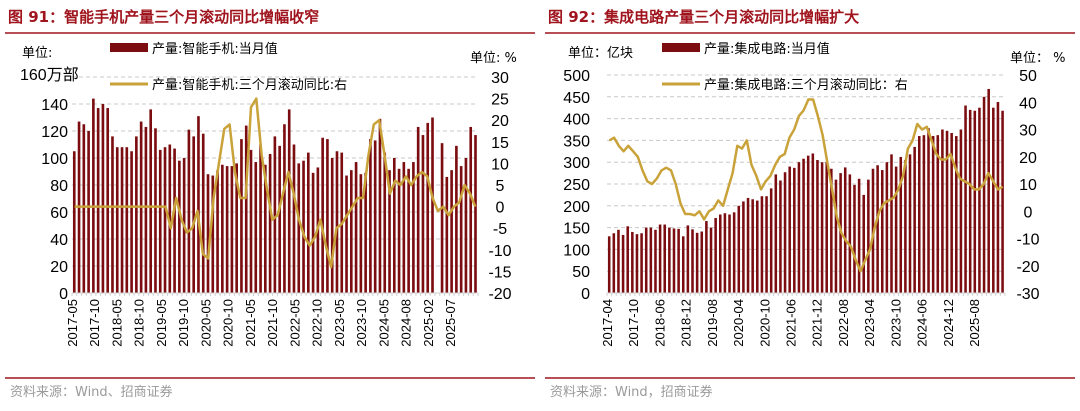 Image resolution: width=1080 pixels, height=411 pixels. I want to click on x-tick-label: 2025-02, so click(428, 323).